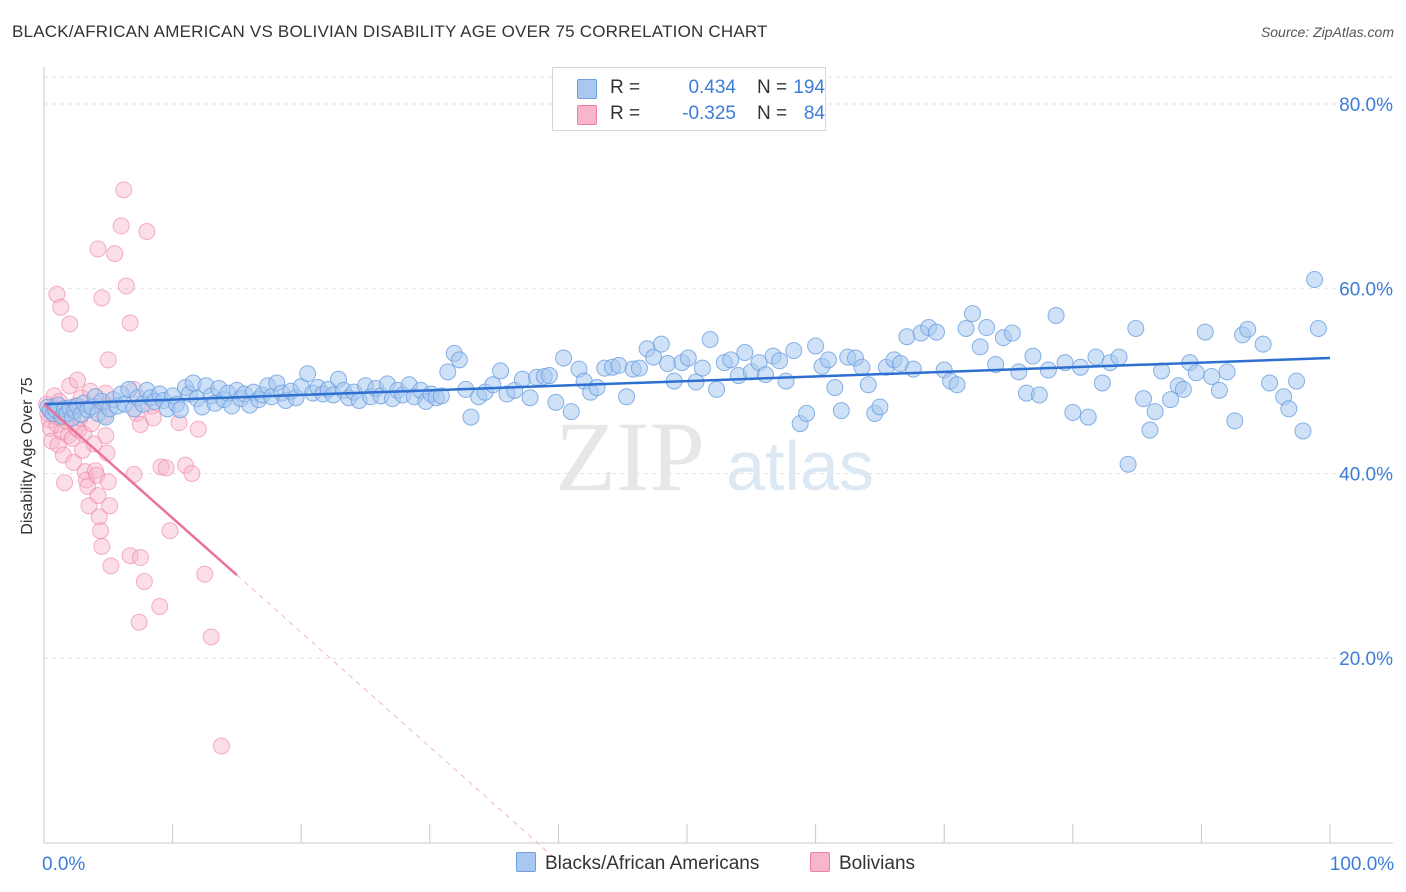 The height and width of the screenshot is (892, 1406). What do you see at coordinates (814, 113) in the screenshot?
I see `legend-n-value: 84` at bounding box center [814, 113].